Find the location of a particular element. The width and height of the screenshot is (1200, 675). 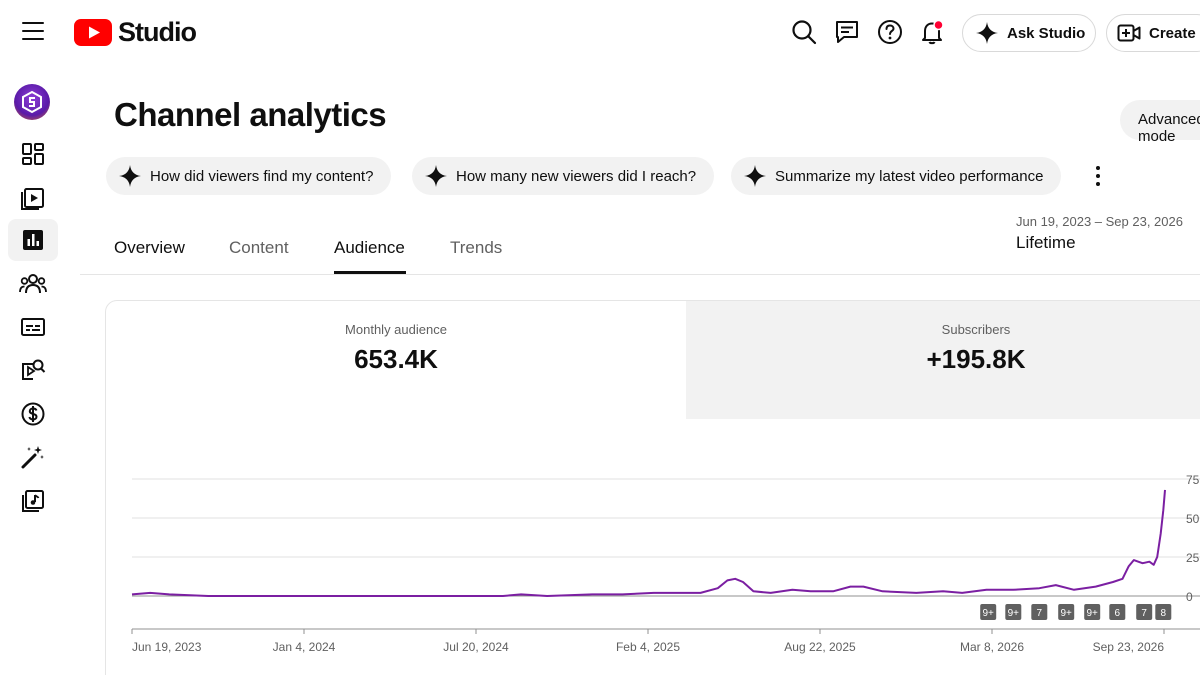

tab-trends: Trends is located at coordinates (476, 247).